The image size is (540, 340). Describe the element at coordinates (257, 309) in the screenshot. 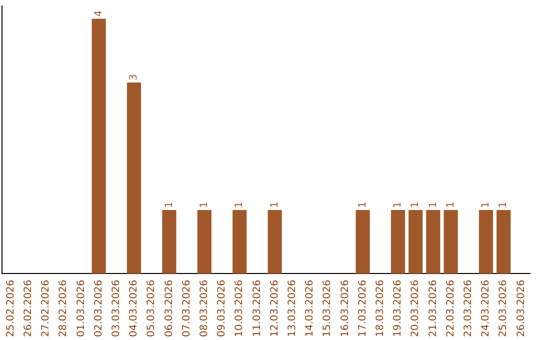

I see `x-tick-label: 11.03.2026` at that location.